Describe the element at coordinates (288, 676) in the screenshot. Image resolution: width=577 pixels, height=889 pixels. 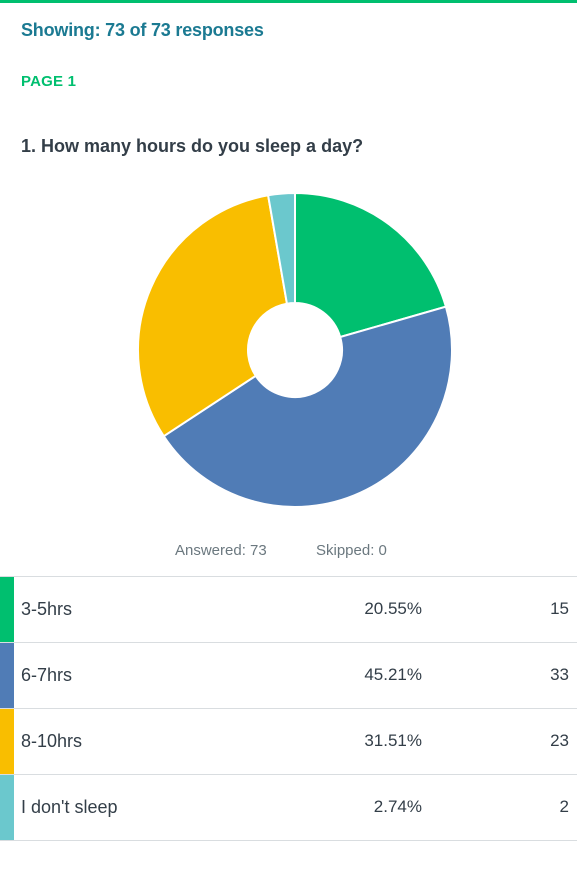
I see `table-row: 6-7hrs 45.21% 33` at that location.